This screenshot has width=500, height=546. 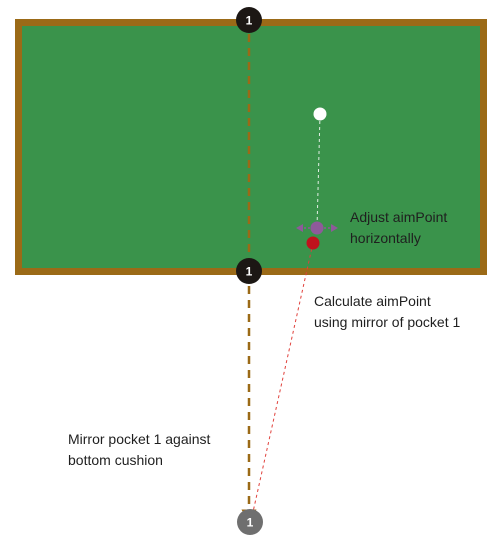 What do you see at coordinates (372, 301) in the screenshot?
I see `calculate-aimpoint-text-line1: Calculate aimPoint` at bounding box center [372, 301].